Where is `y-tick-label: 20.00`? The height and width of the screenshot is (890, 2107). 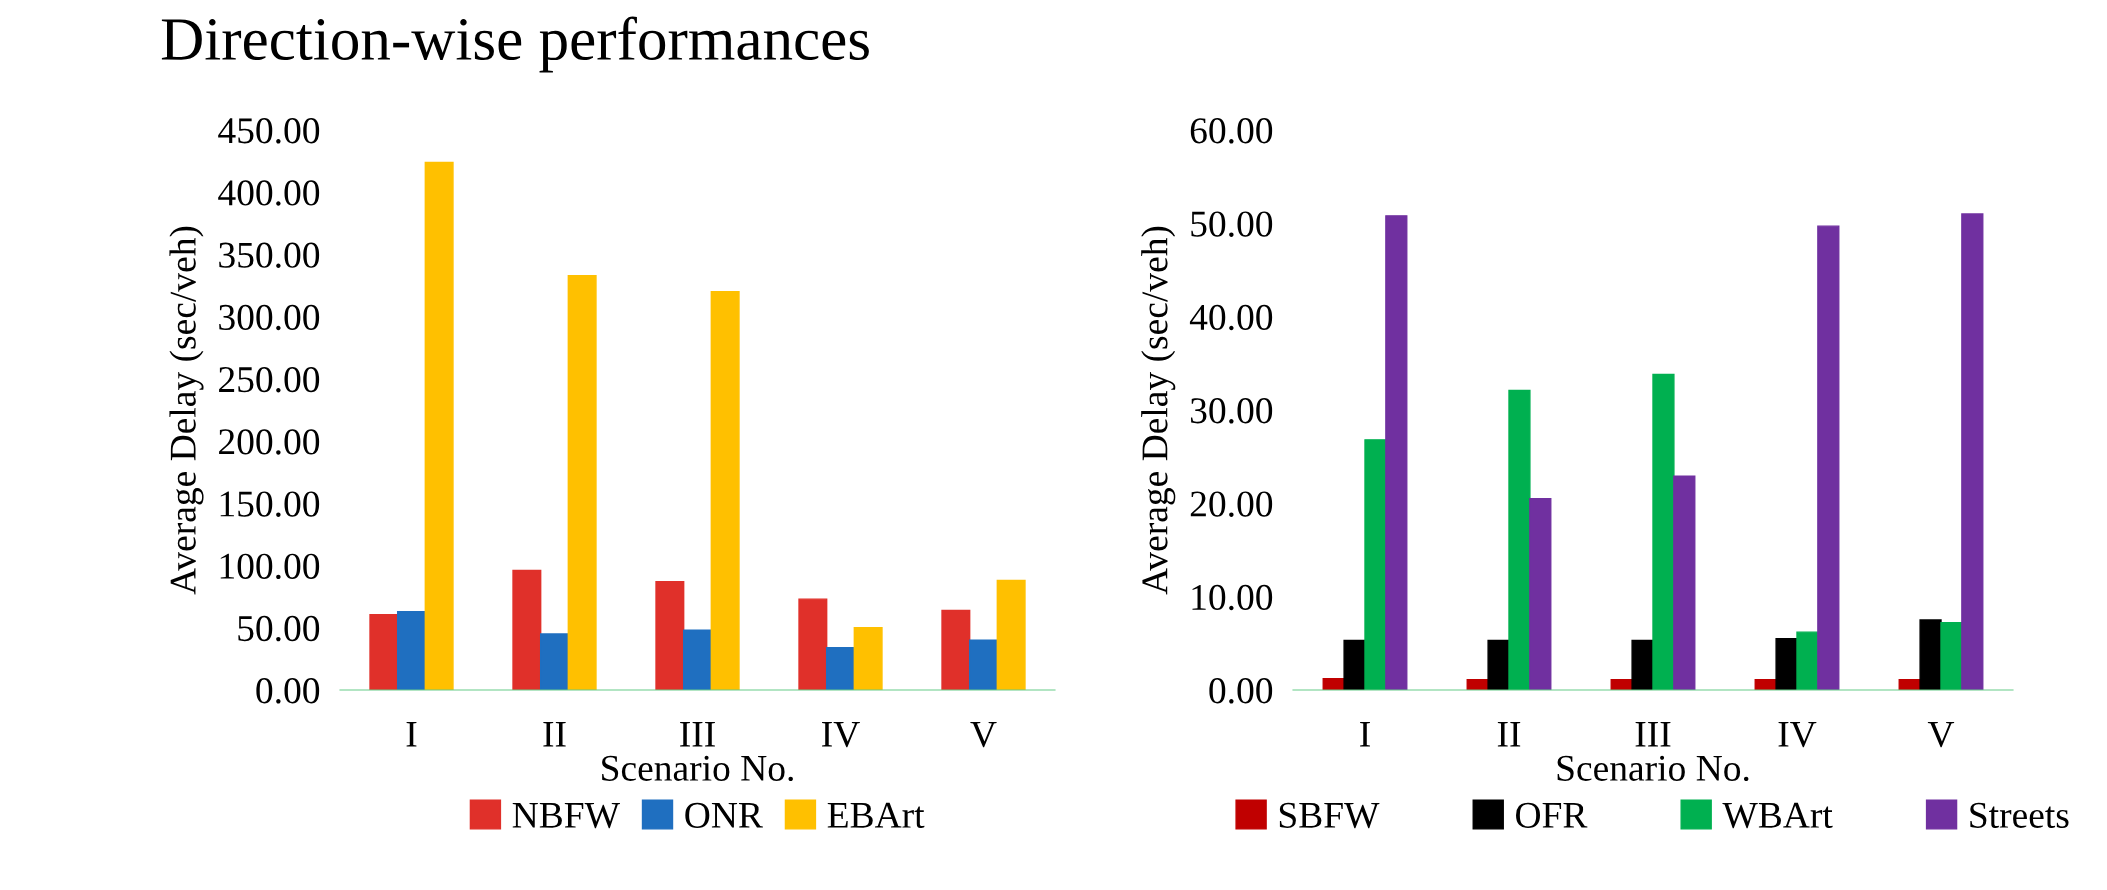
y-tick-label: 20.00 is located at coordinates (1231, 504).